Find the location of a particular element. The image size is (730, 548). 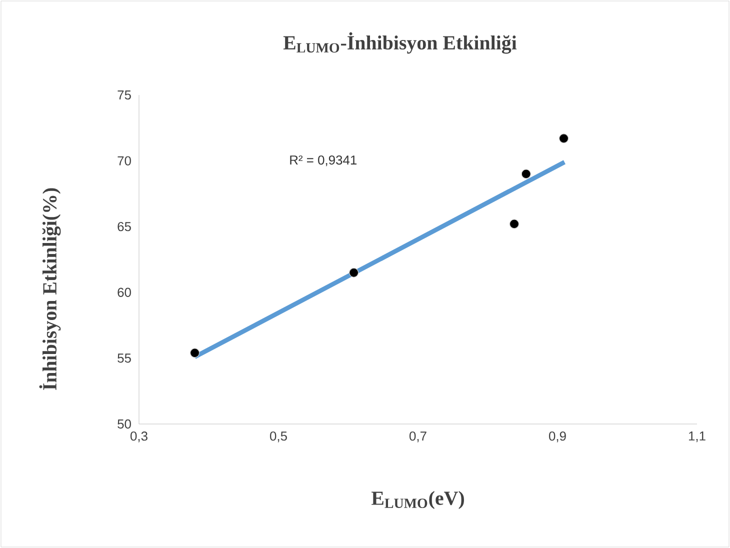

x-tick-label: 0,3 is located at coordinates (139, 437).